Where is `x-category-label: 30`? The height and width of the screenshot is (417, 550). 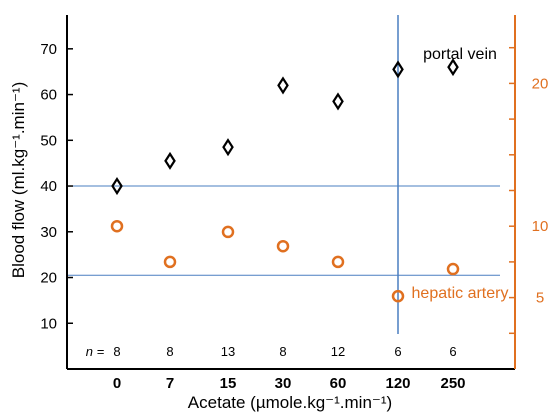 x-category-label: 30 is located at coordinates (283, 383).